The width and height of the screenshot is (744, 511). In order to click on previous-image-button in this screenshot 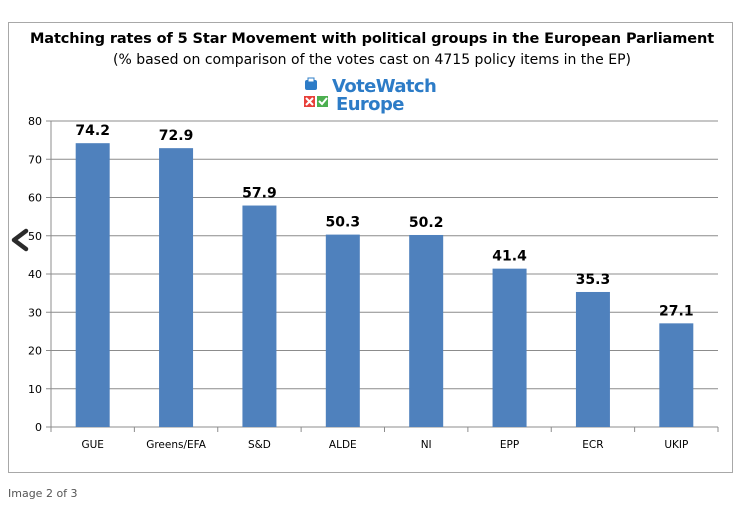, I will do `click(20, 242)`.